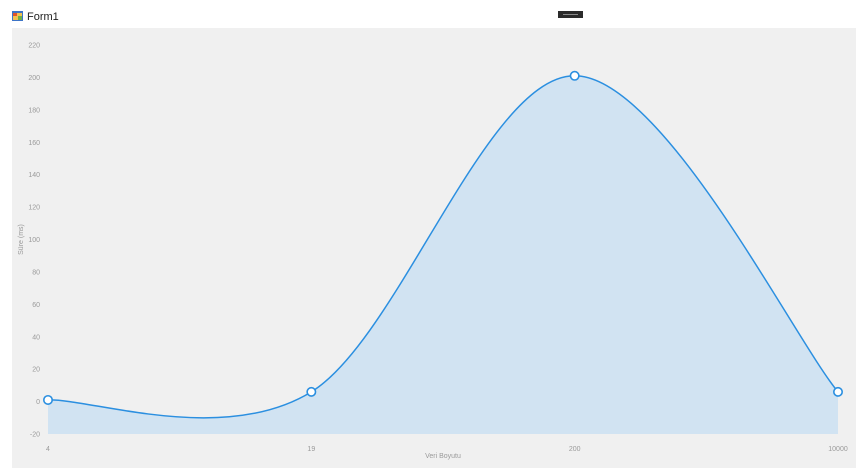 This screenshot has width=856, height=468. I want to click on y-tick-label: 180, so click(34, 110).